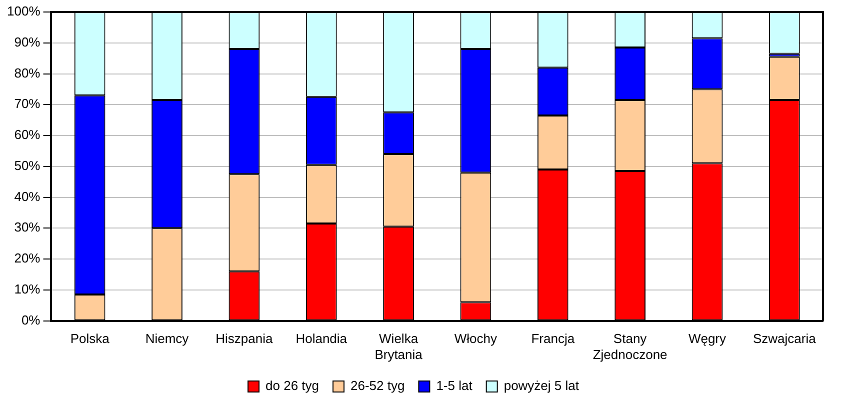 The image size is (845, 403). Describe the element at coordinates (90, 338) in the screenshot. I see `x-tick-label: Polska` at that location.